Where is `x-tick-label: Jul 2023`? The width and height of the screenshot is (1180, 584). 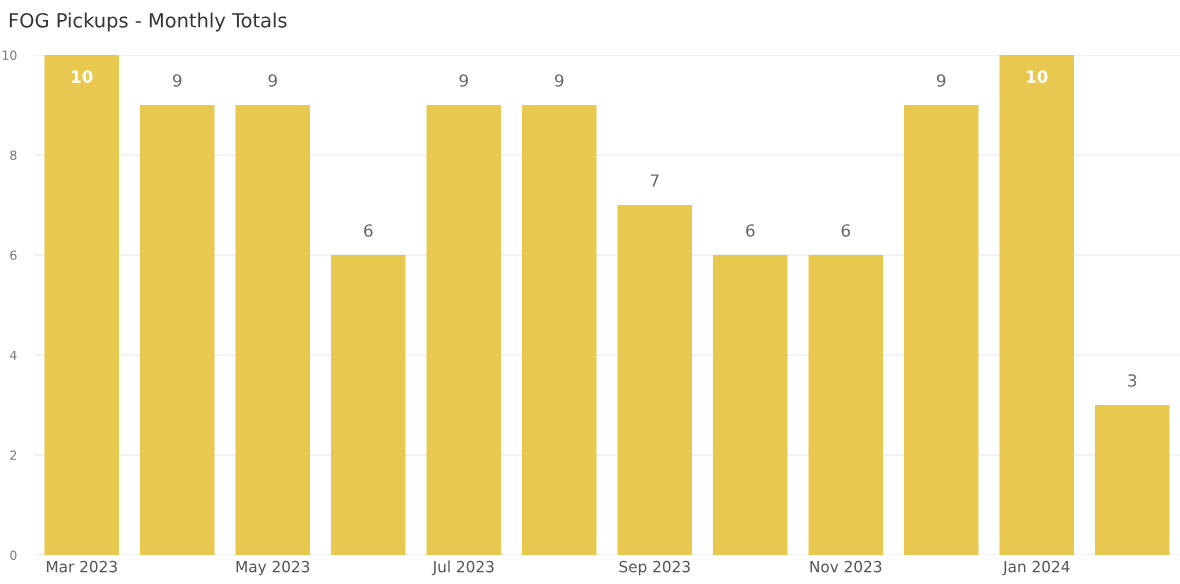 x-tick-label: Jul 2023 is located at coordinates (462, 568).